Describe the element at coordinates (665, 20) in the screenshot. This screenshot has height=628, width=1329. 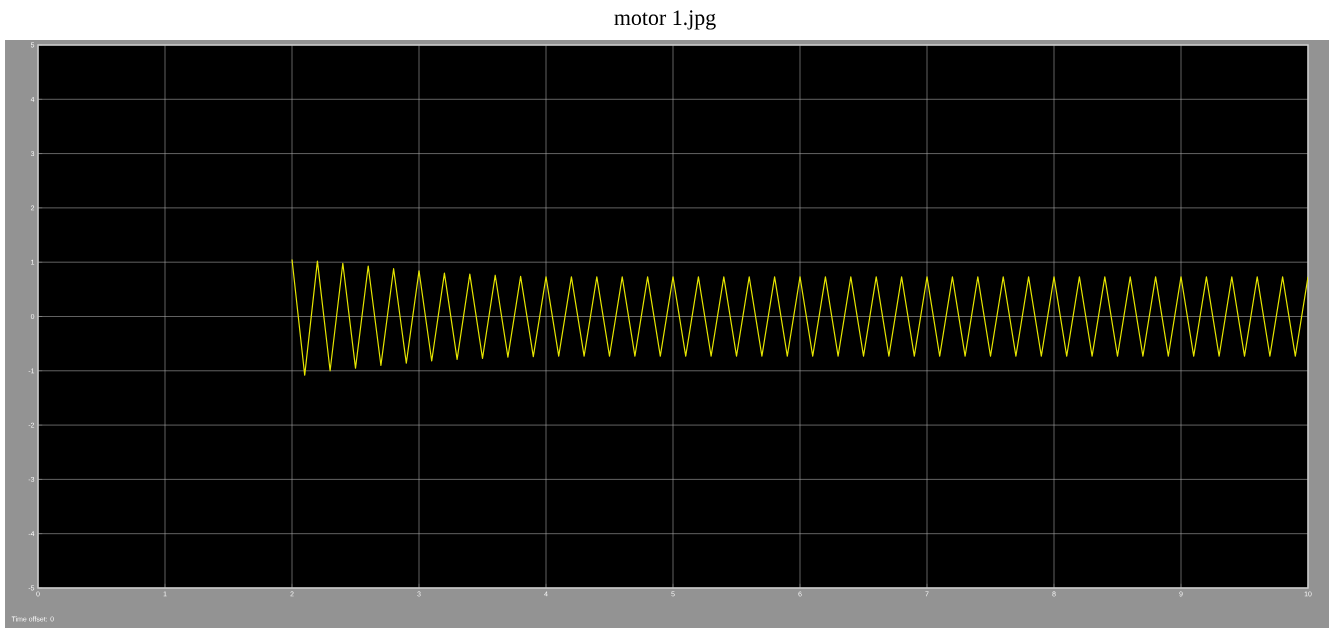
I see `chart-title: motor 1.jpg` at that location.